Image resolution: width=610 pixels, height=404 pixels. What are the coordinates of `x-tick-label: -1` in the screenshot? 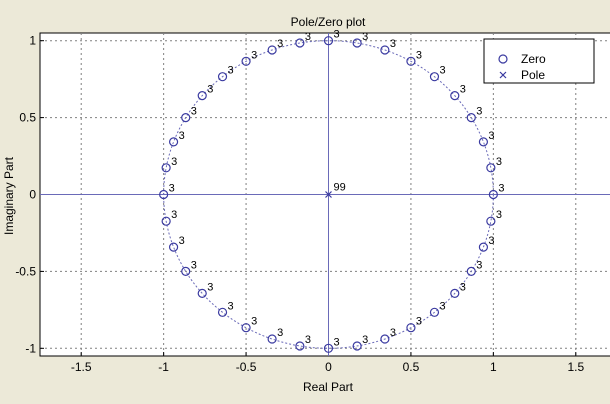 It's located at (163, 367).